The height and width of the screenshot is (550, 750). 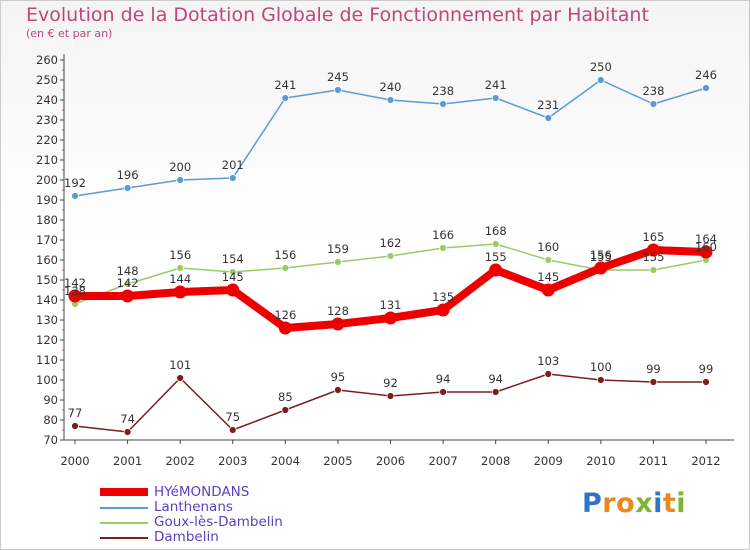 I want to click on x-tick-label: 2005, so click(x=337, y=461).